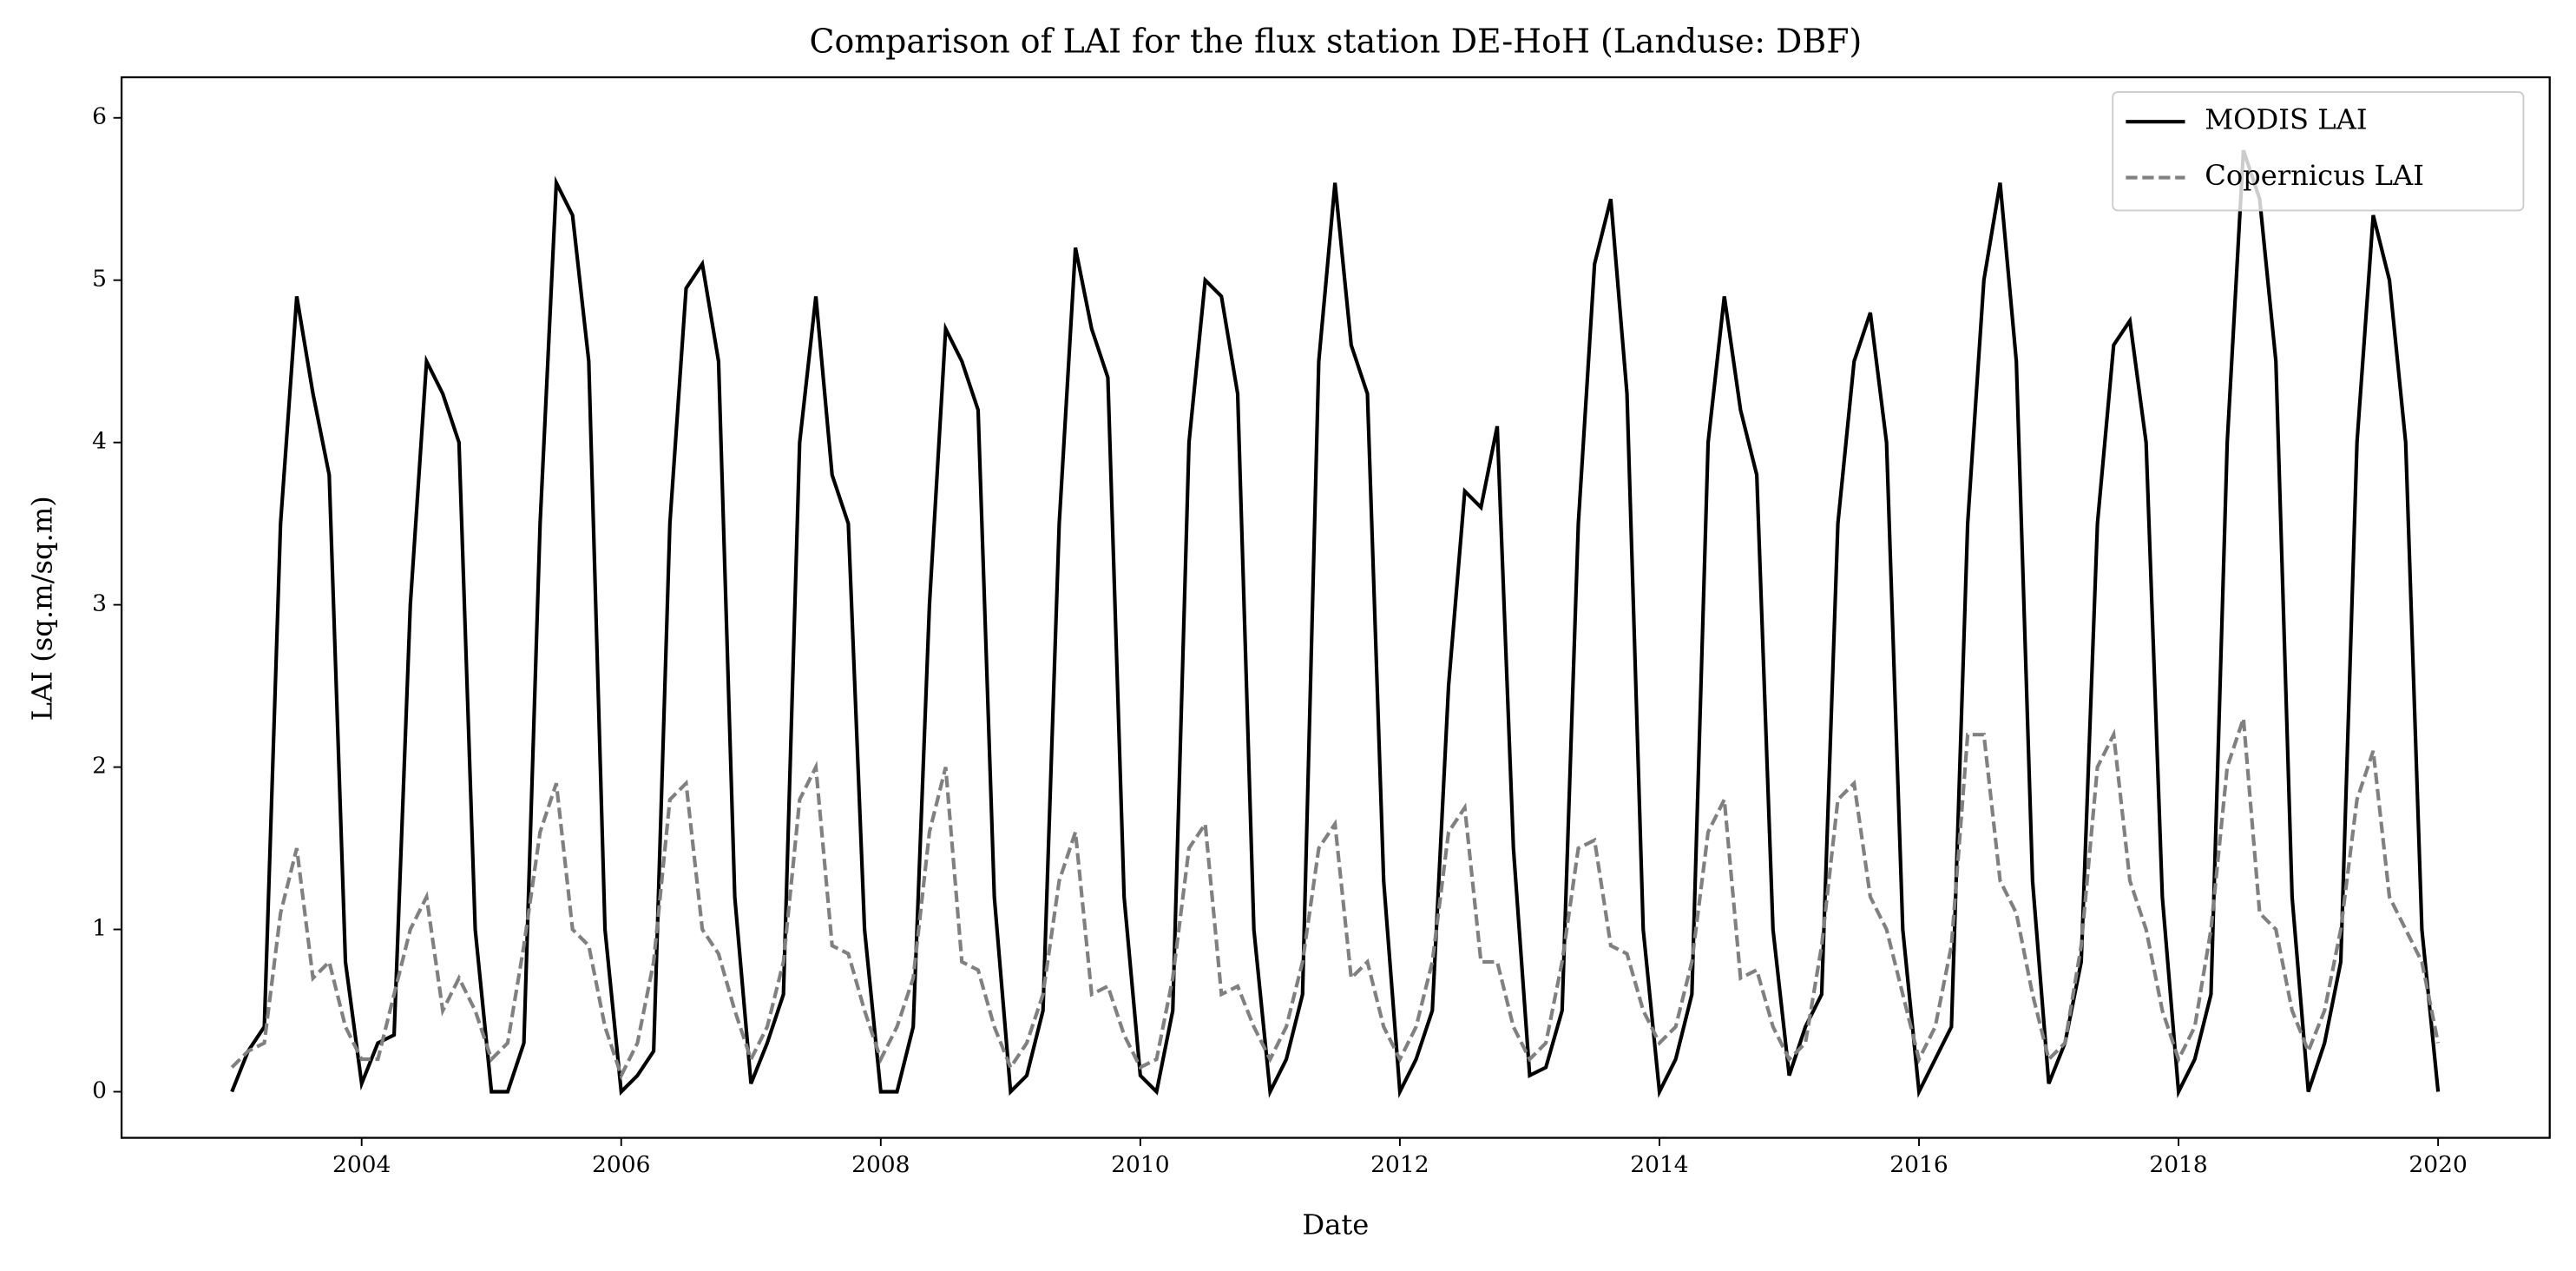 This screenshot has width=2576, height=1271. What do you see at coordinates (100, 766) in the screenshot?
I see `y-tick-label: 2` at bounding box center [100, 766].